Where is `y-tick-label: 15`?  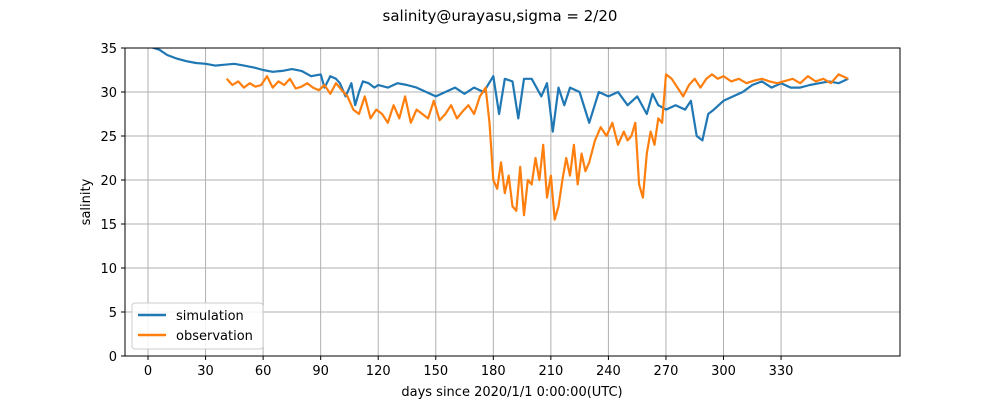 y-tick-label: 15 is located at coordinates (108, 225).